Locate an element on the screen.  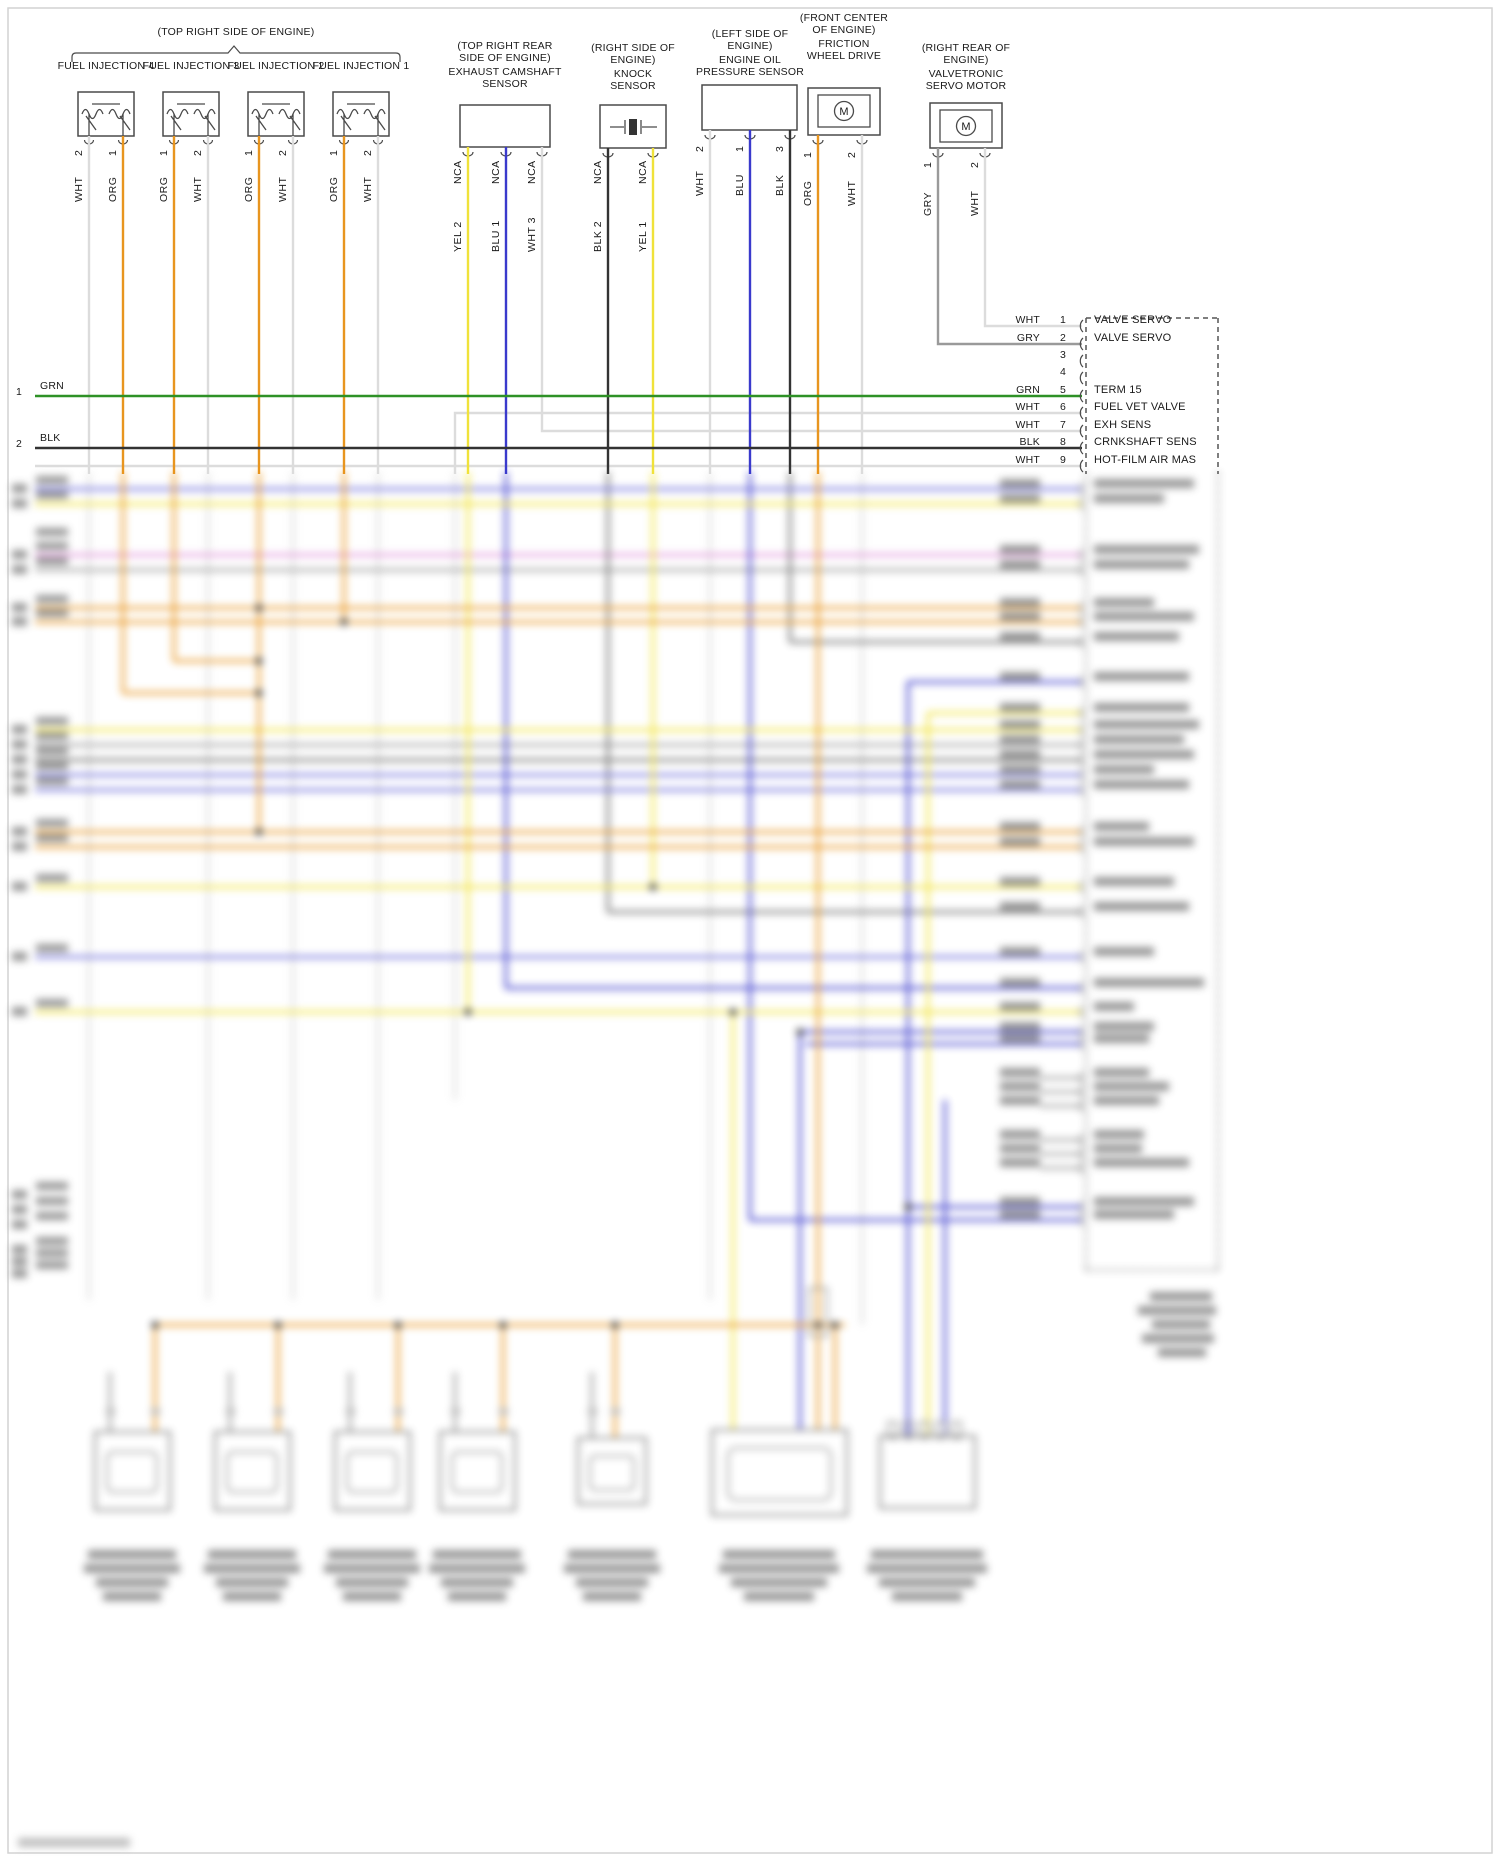
wire-gry-valvetronic is located at coordinates (1009, 247).